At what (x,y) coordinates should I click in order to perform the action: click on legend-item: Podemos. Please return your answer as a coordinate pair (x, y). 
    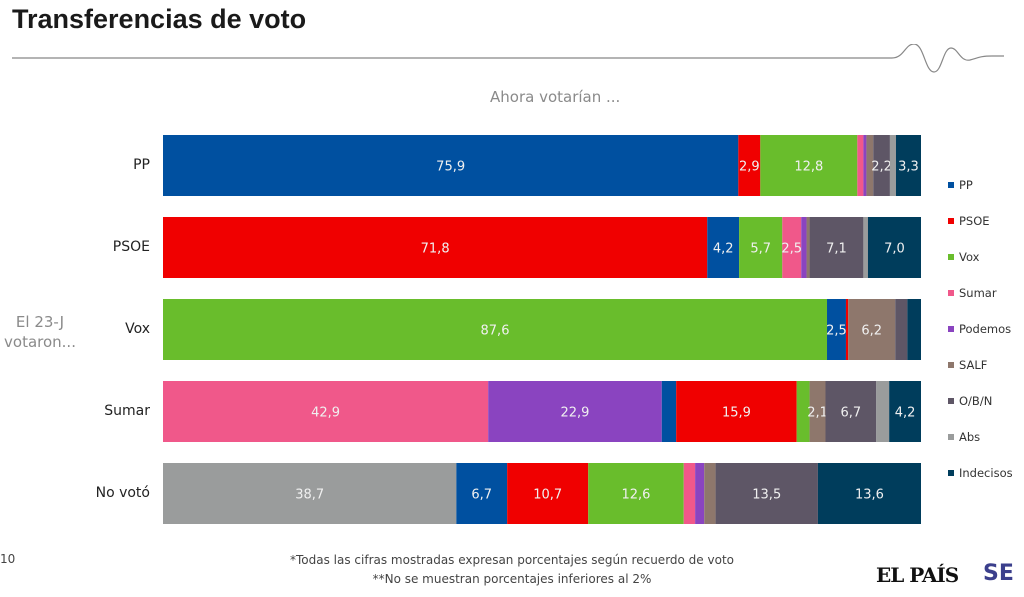
    Looking at the image, I should click on (980, 340).